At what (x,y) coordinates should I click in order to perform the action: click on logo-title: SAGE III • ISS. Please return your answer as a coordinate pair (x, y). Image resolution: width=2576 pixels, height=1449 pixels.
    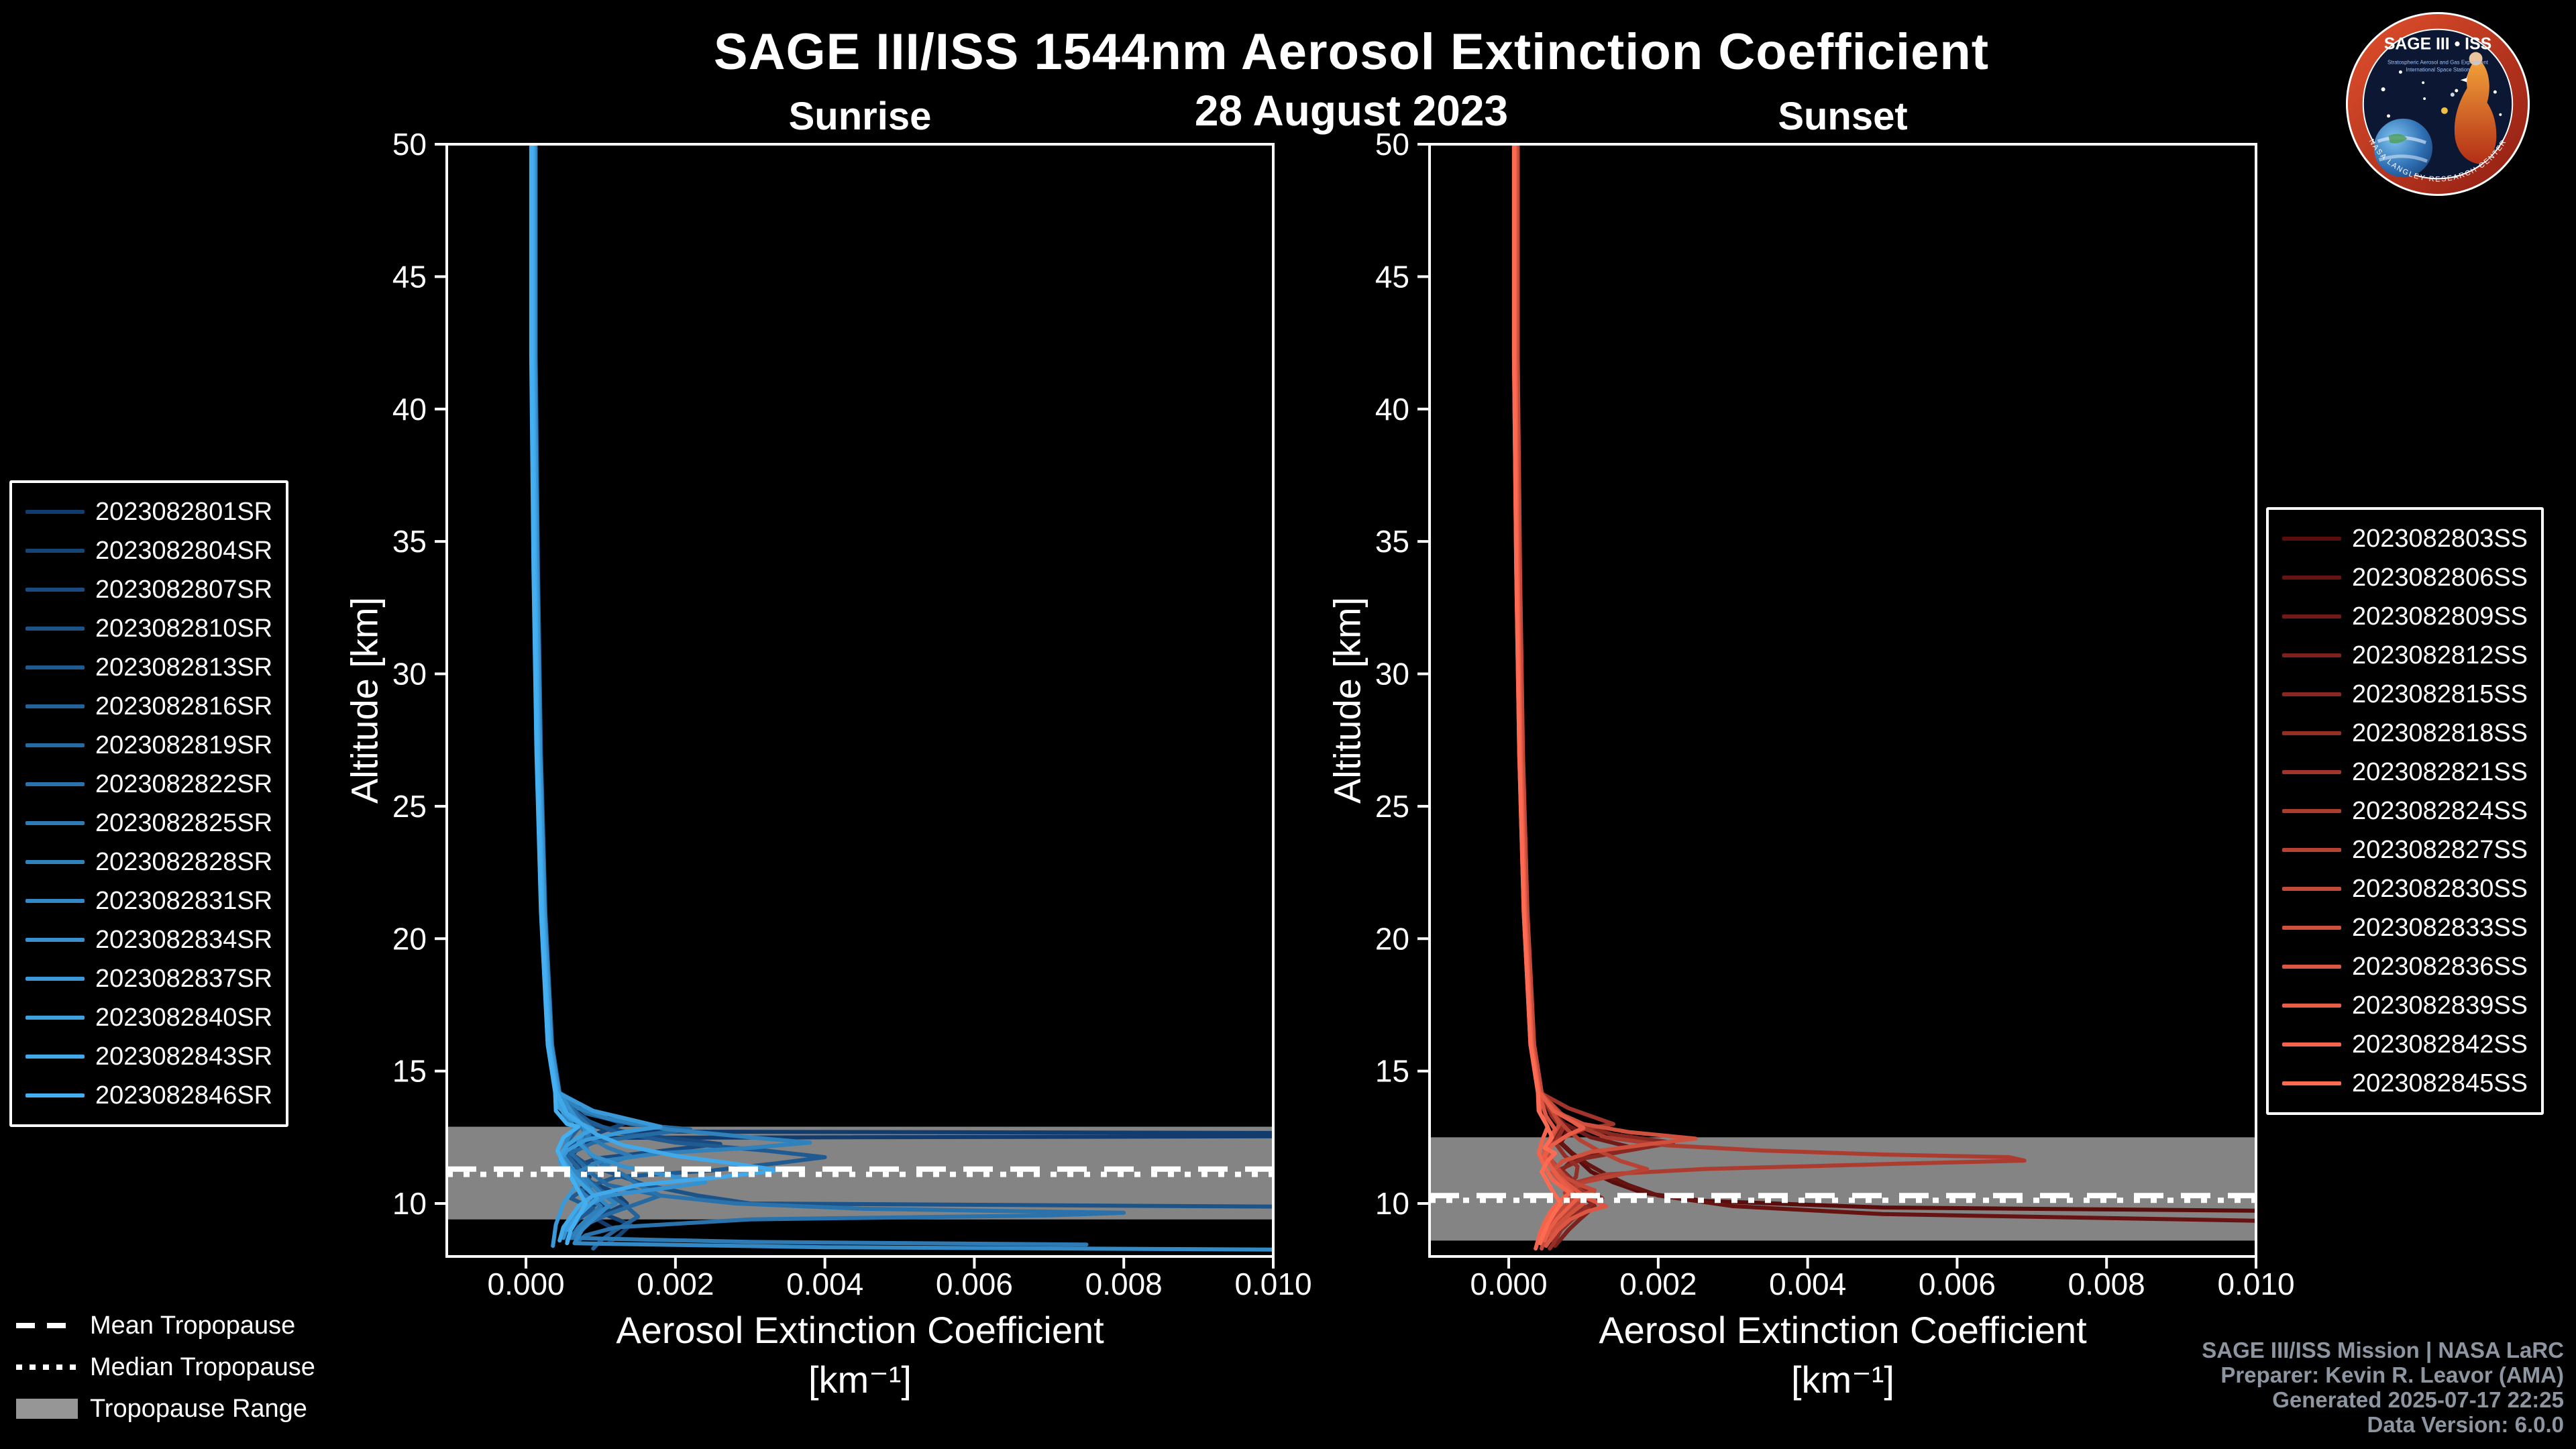
    Looking at the image, I should click on (2437, 45).